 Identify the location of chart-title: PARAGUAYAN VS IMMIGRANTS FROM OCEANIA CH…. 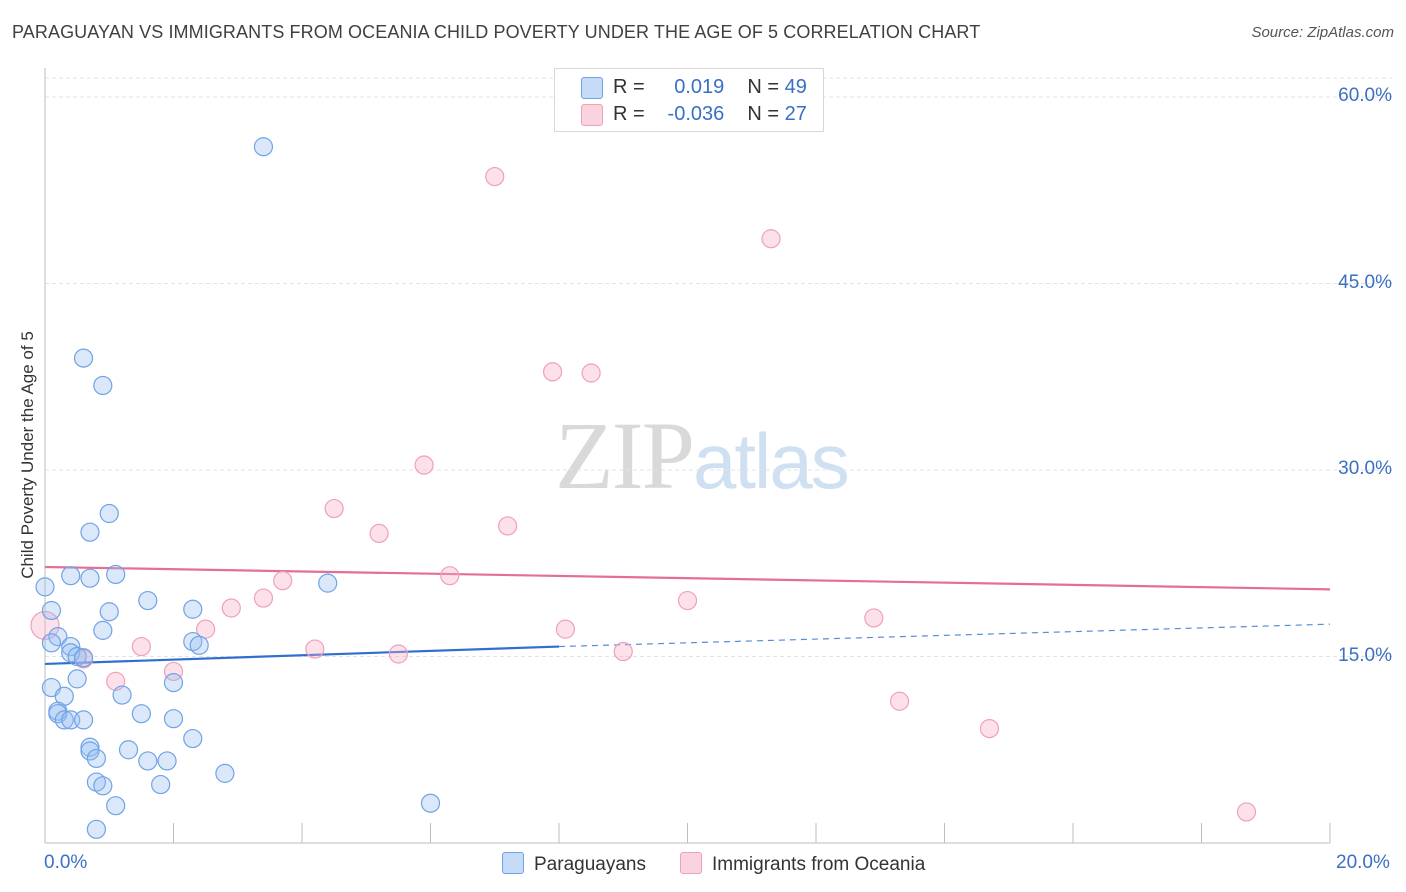
(496, 32).